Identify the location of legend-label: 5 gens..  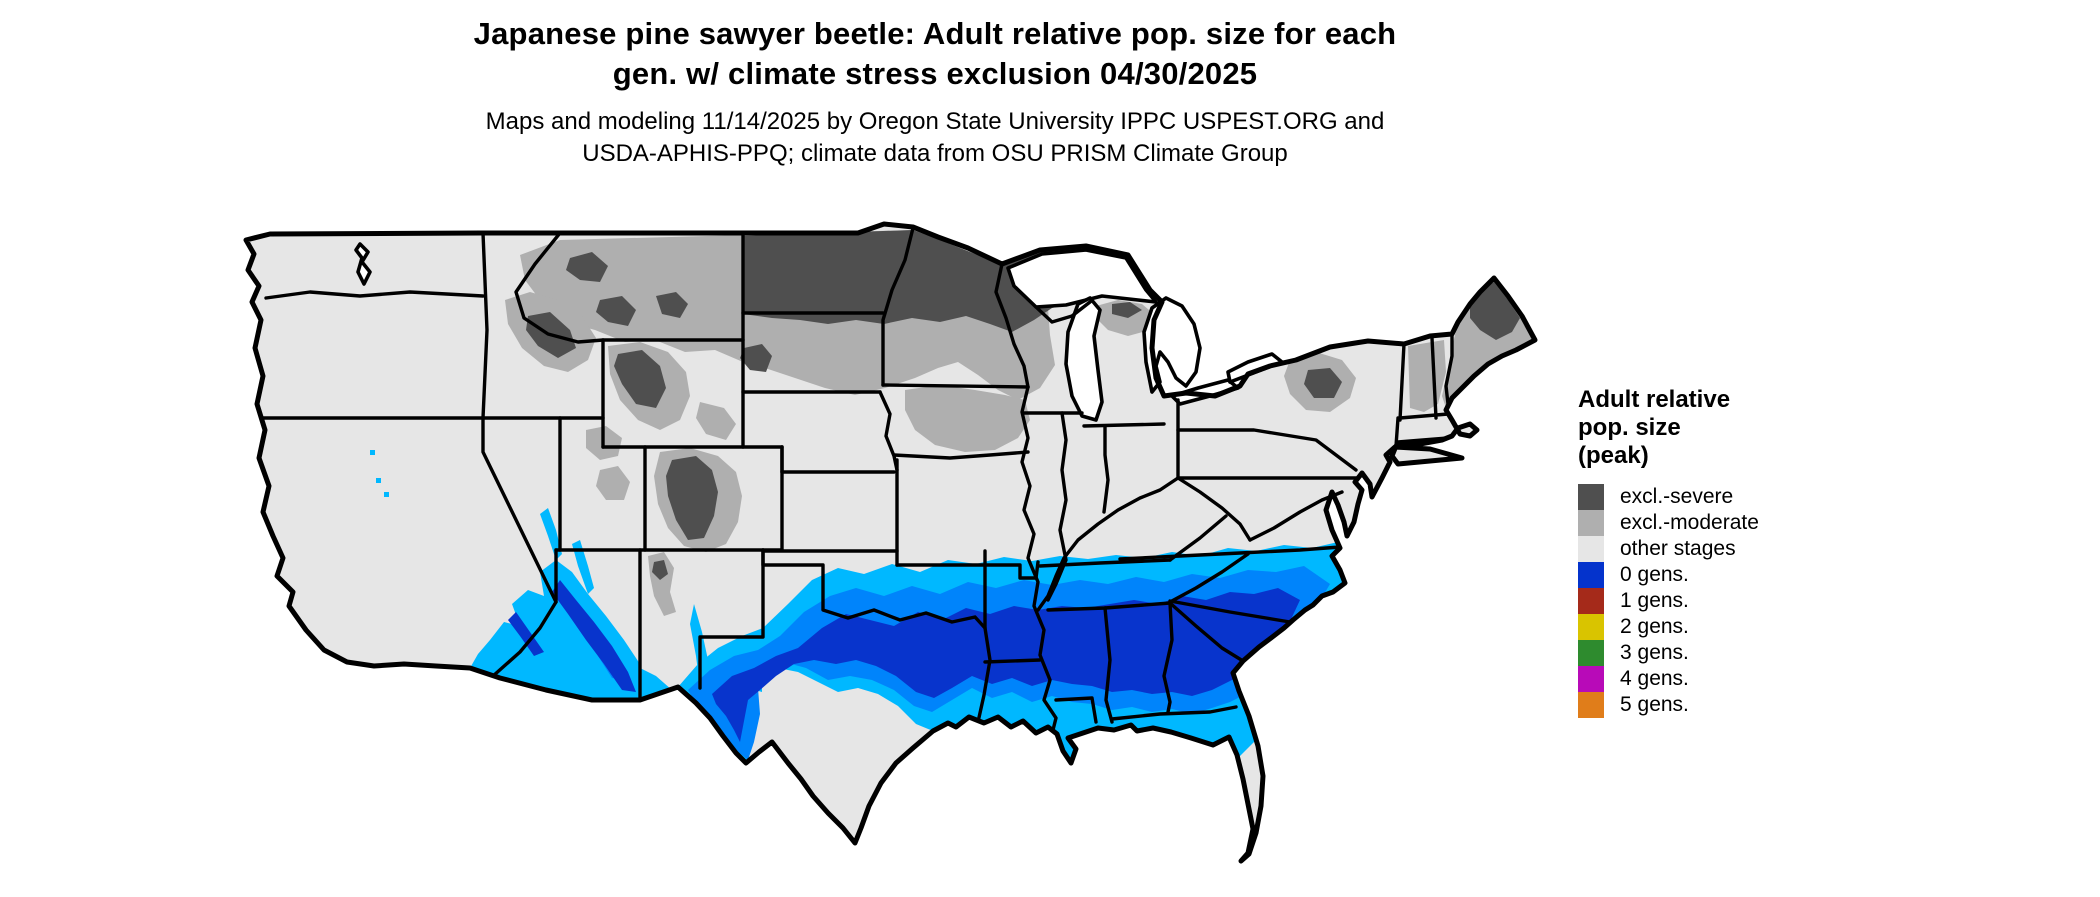
(1654, 704).